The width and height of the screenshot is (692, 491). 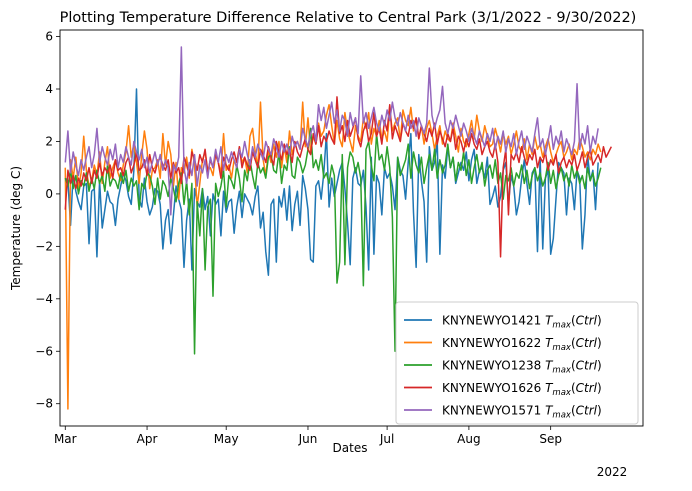 I want to click on y-tick-label: 0, so click(x=49, y=194).